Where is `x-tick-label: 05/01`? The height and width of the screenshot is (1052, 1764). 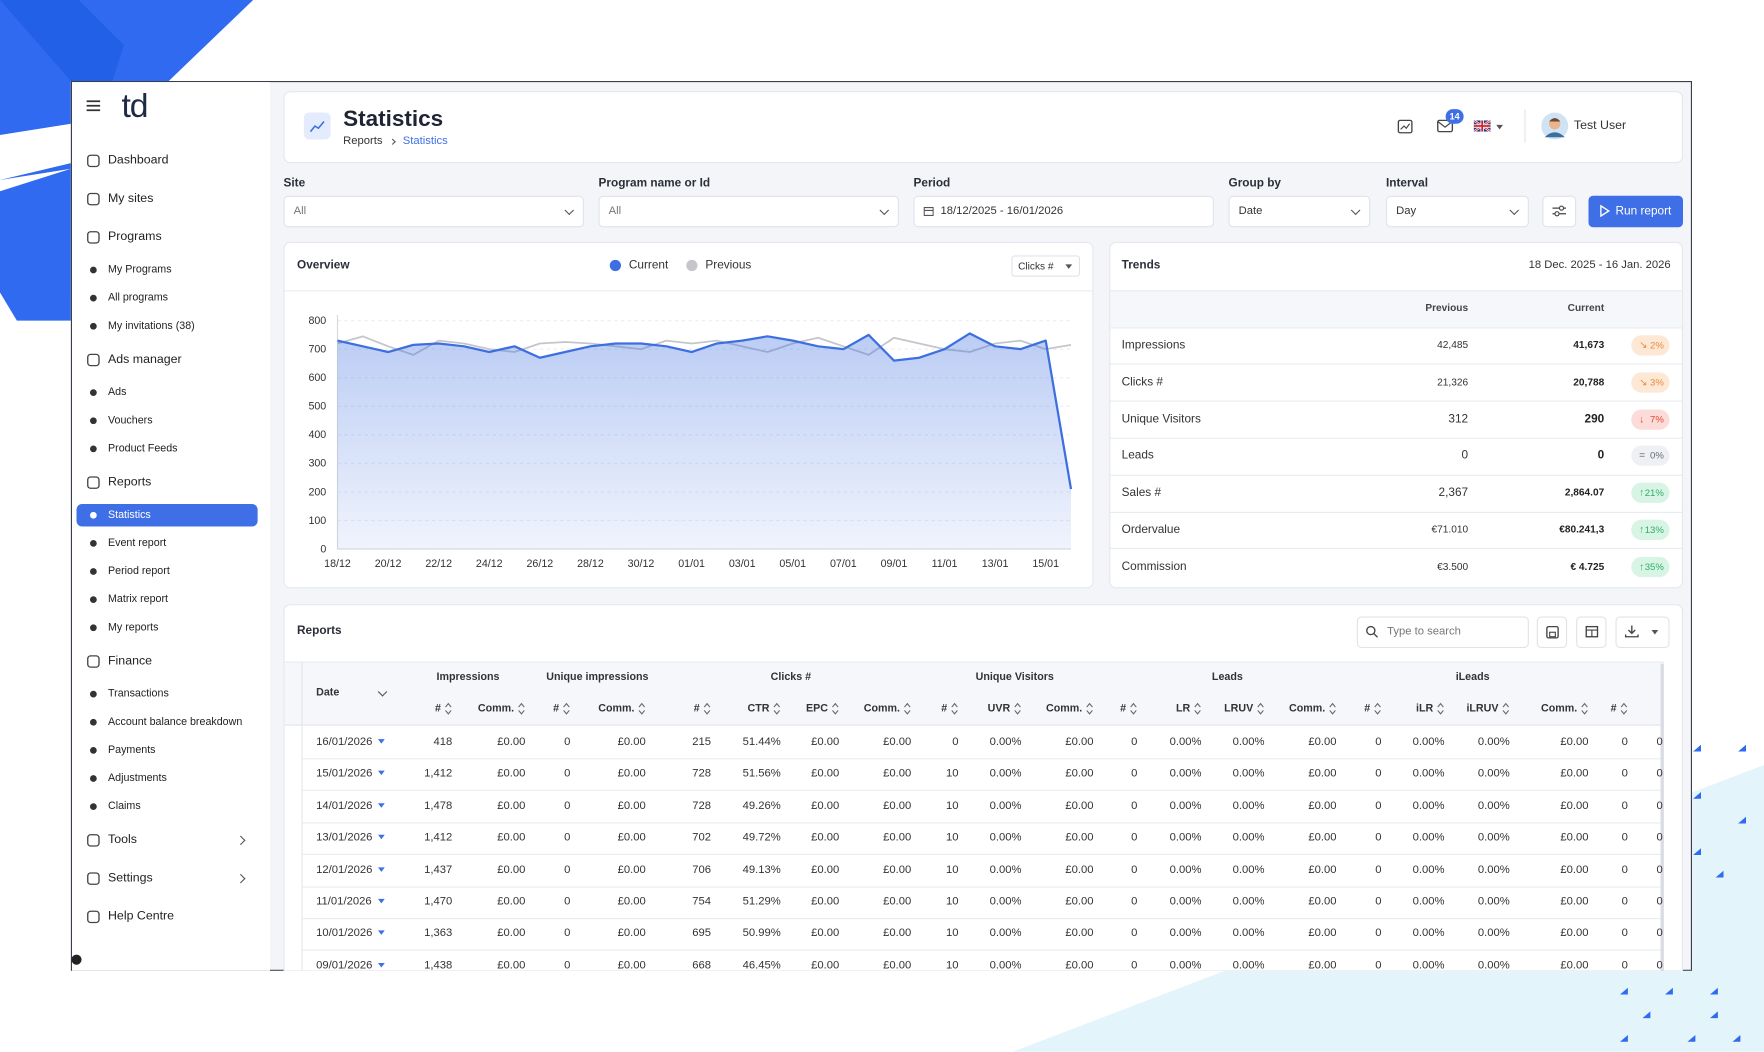
x-tick-label: 05/01 is located at coordinates (792, 564).